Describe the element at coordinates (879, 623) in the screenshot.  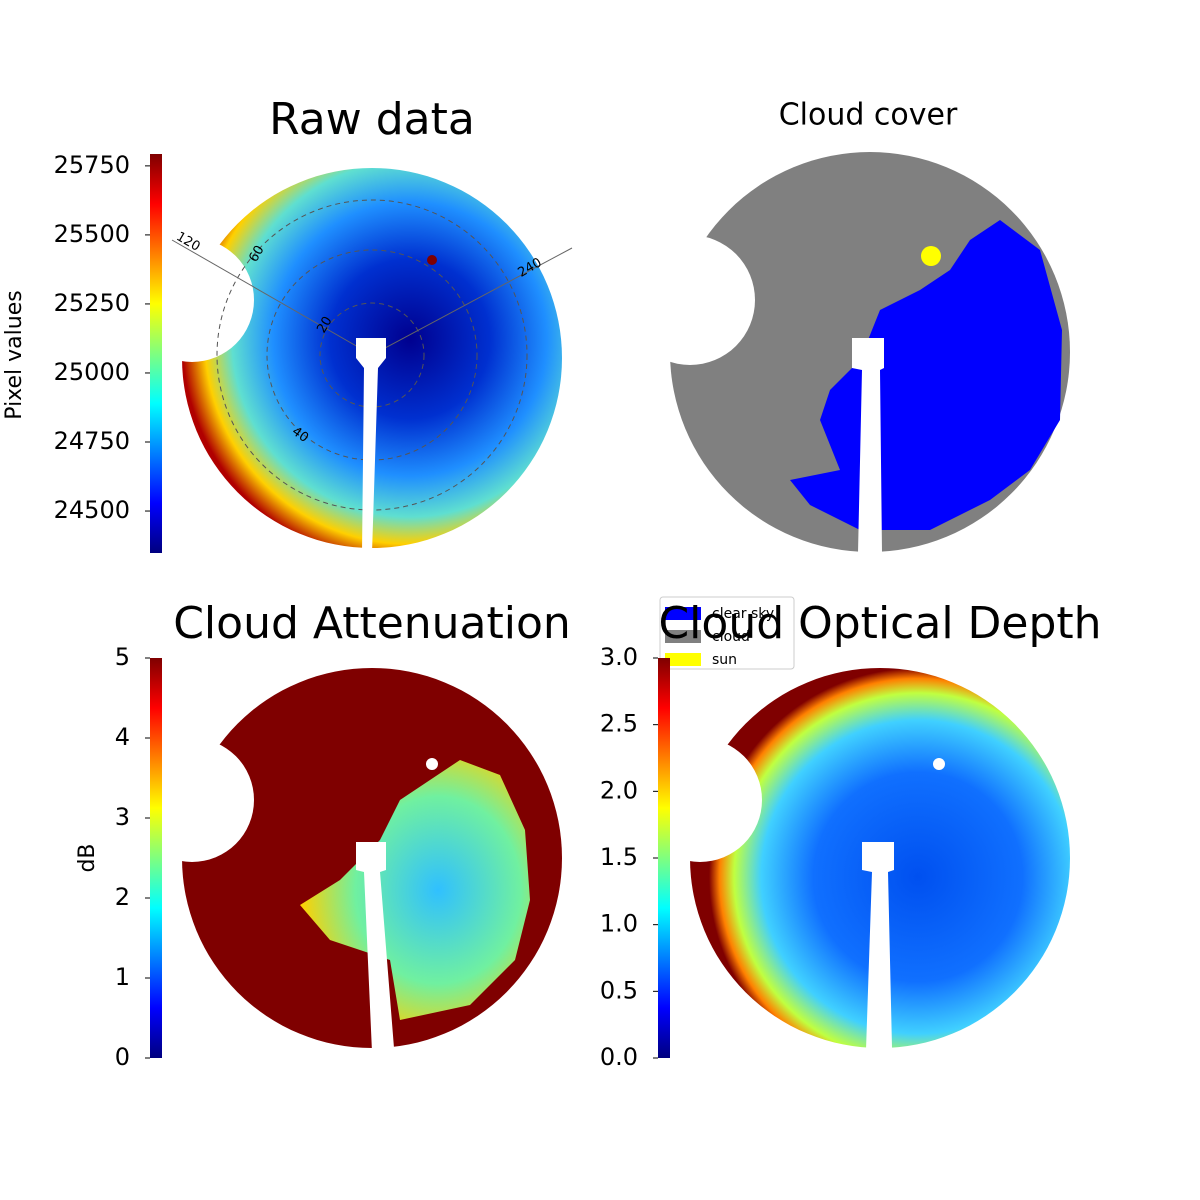
I see `panel-title: Cloud Optical Depth` at that location.